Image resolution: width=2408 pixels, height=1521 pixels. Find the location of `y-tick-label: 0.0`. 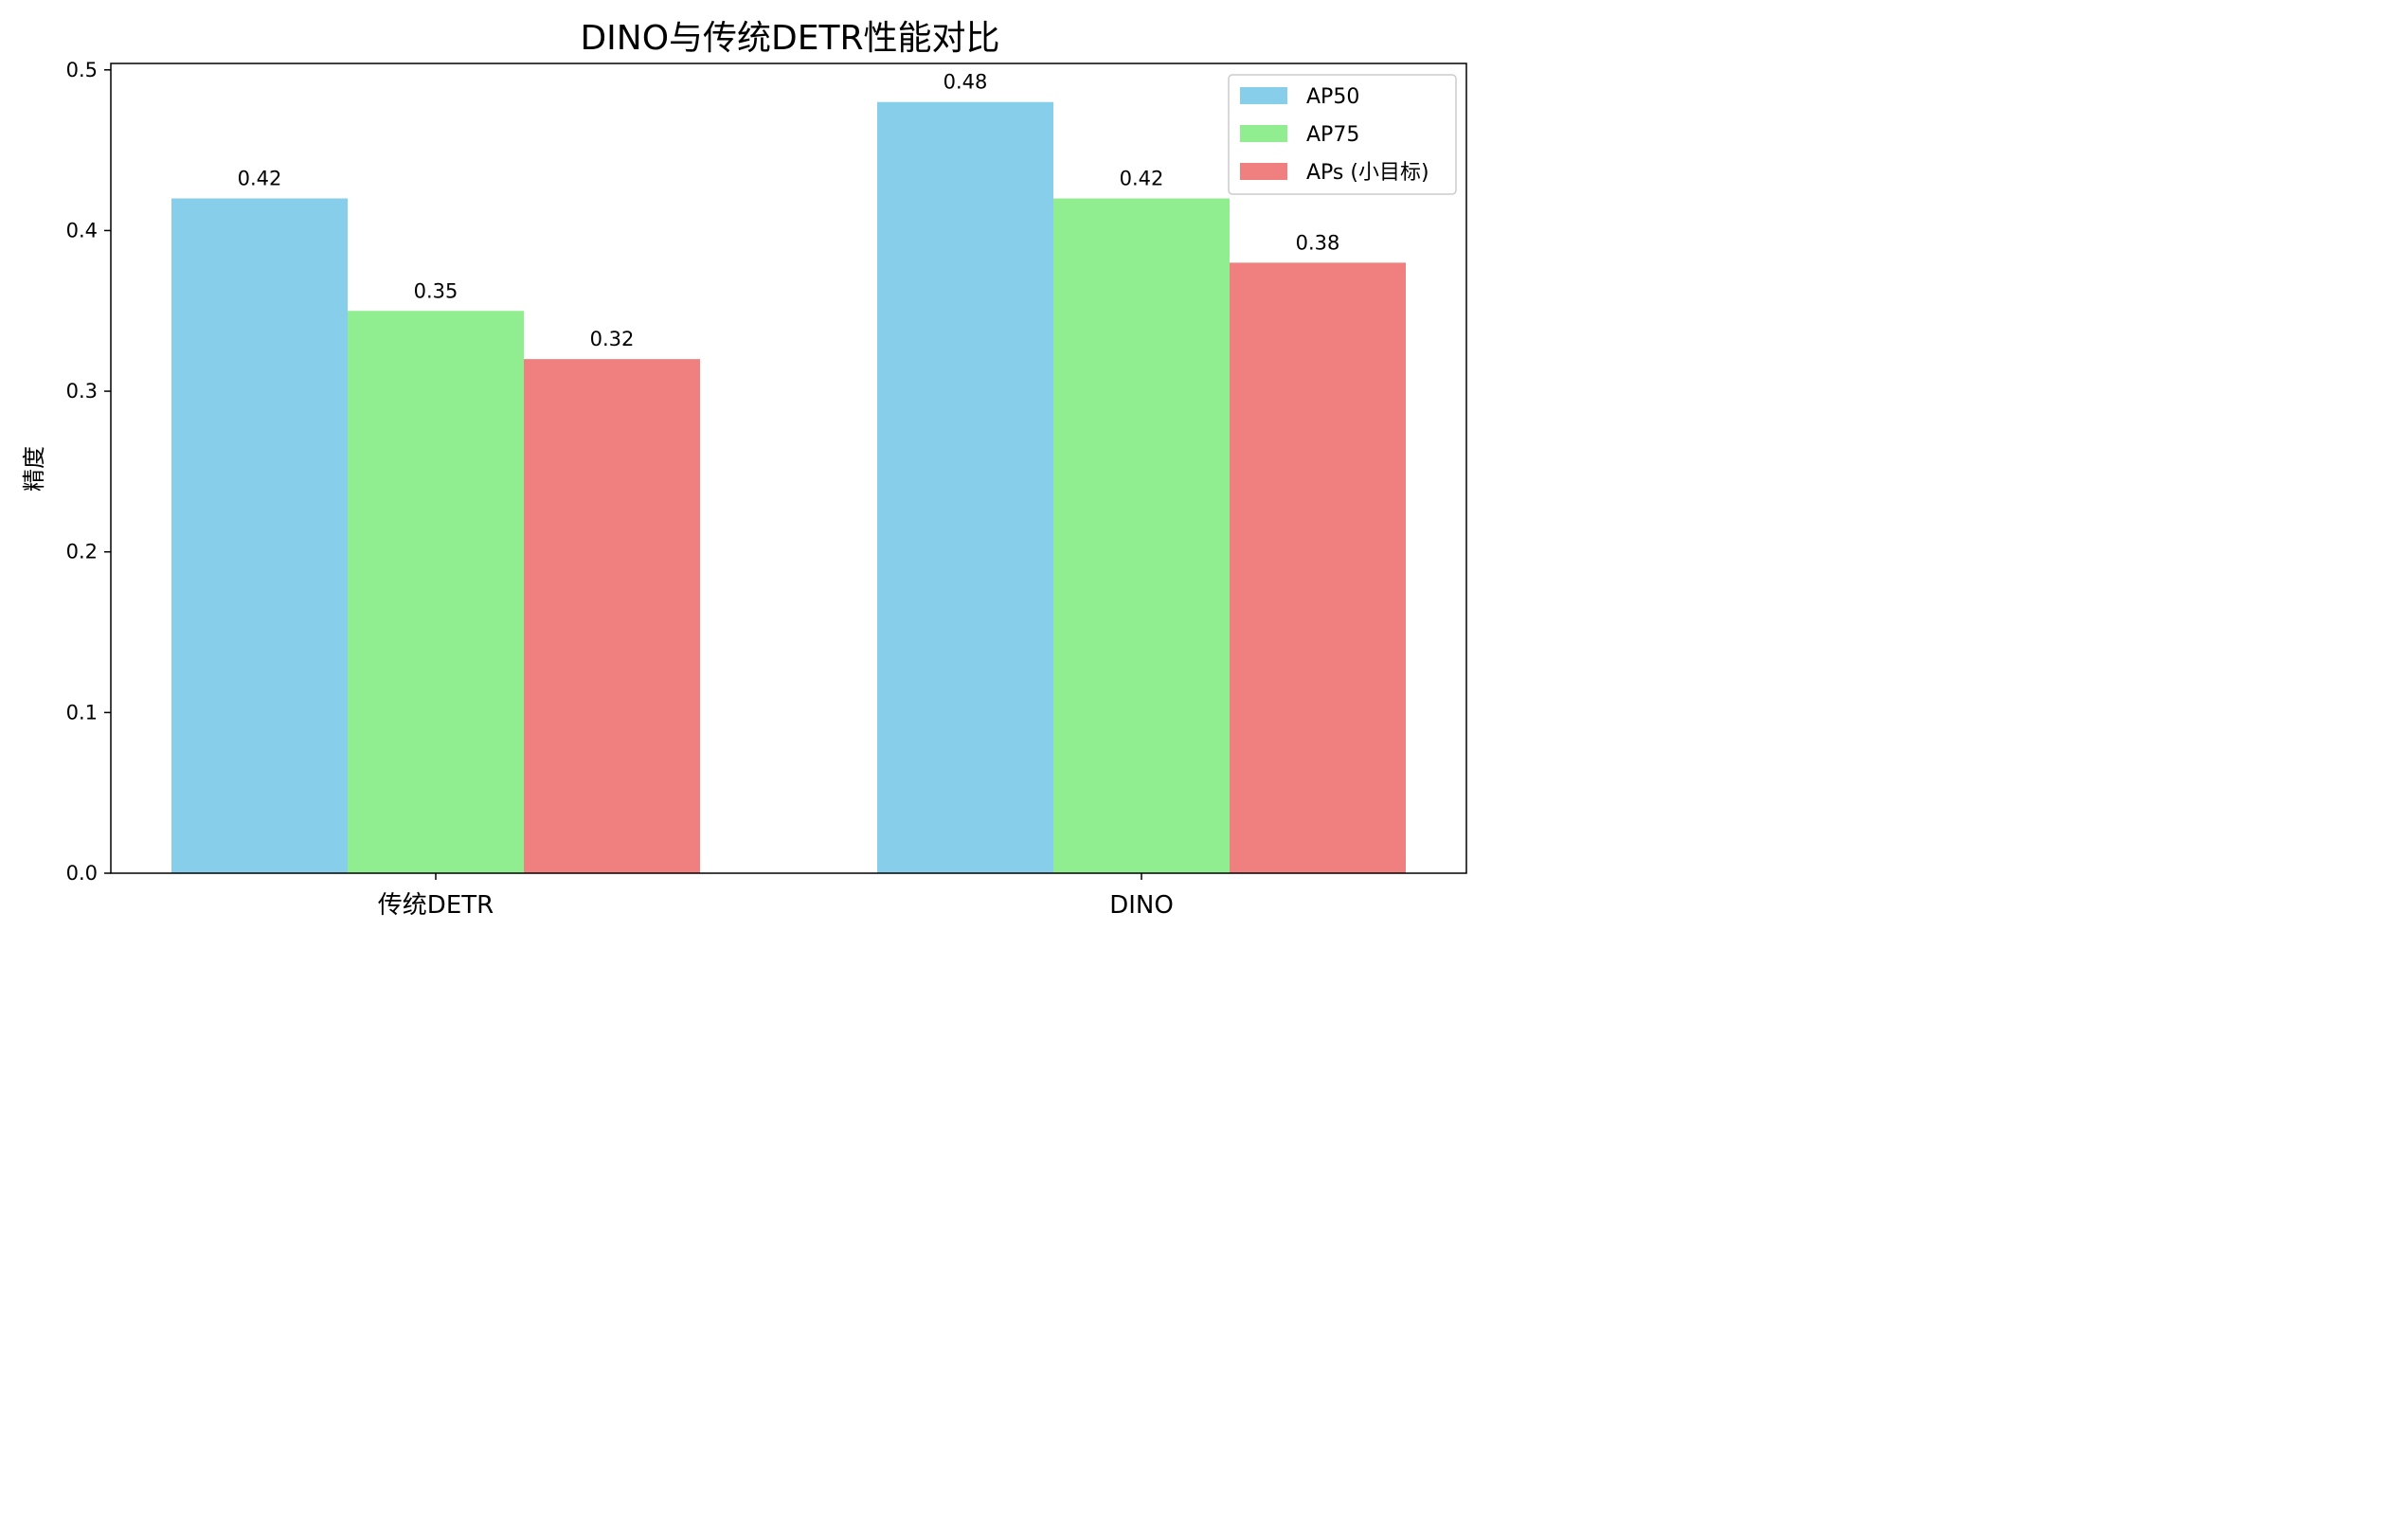

y-tick-label: 0.0 is located at coordinates (82, 873).